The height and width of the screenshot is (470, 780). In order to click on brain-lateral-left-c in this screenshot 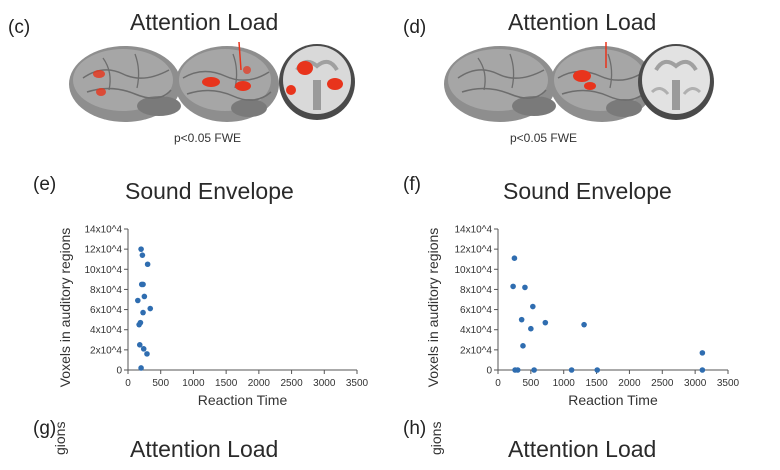, I will do `click(125, 84)`.